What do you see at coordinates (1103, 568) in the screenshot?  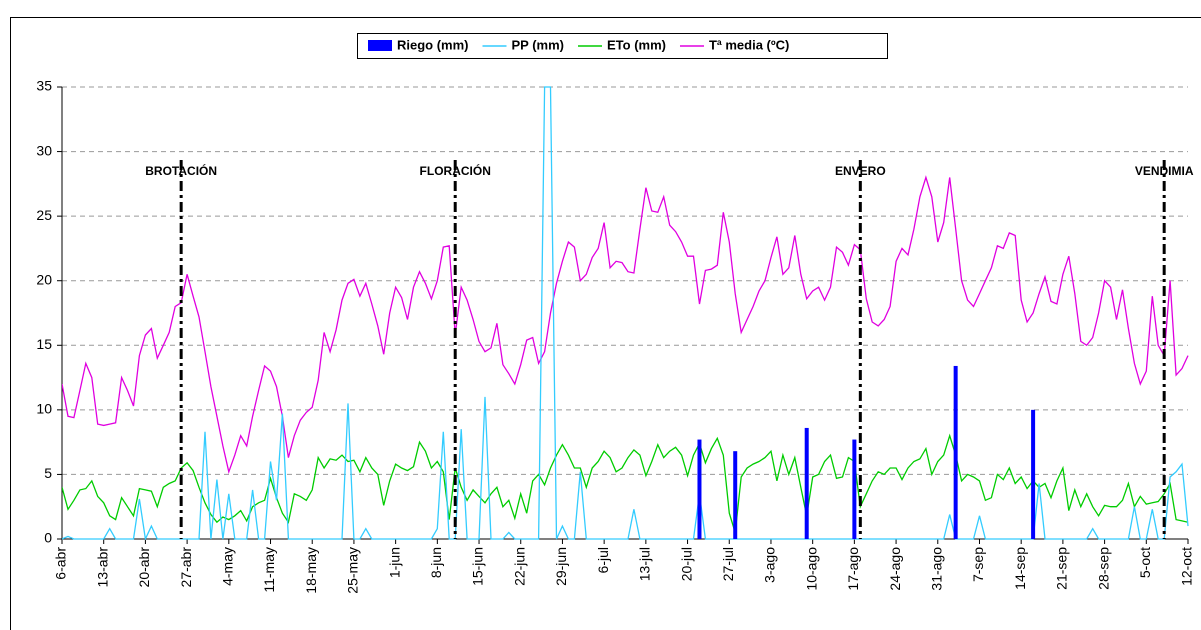 I see `x-tick-label: 28-sep` at bounding box center [1103, 568].